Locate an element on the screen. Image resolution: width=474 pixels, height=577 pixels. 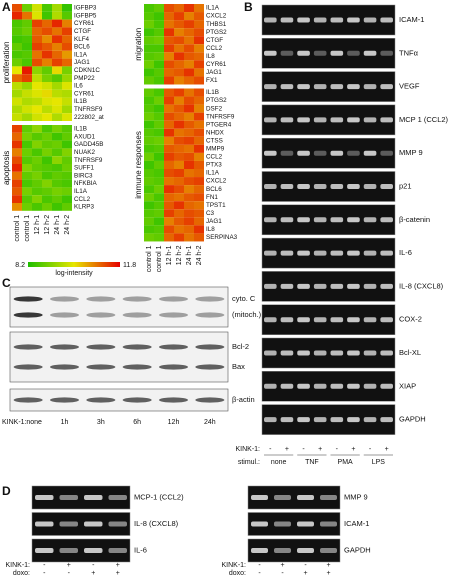
gene-label: JAG1 is located at coordinates (82, 62).